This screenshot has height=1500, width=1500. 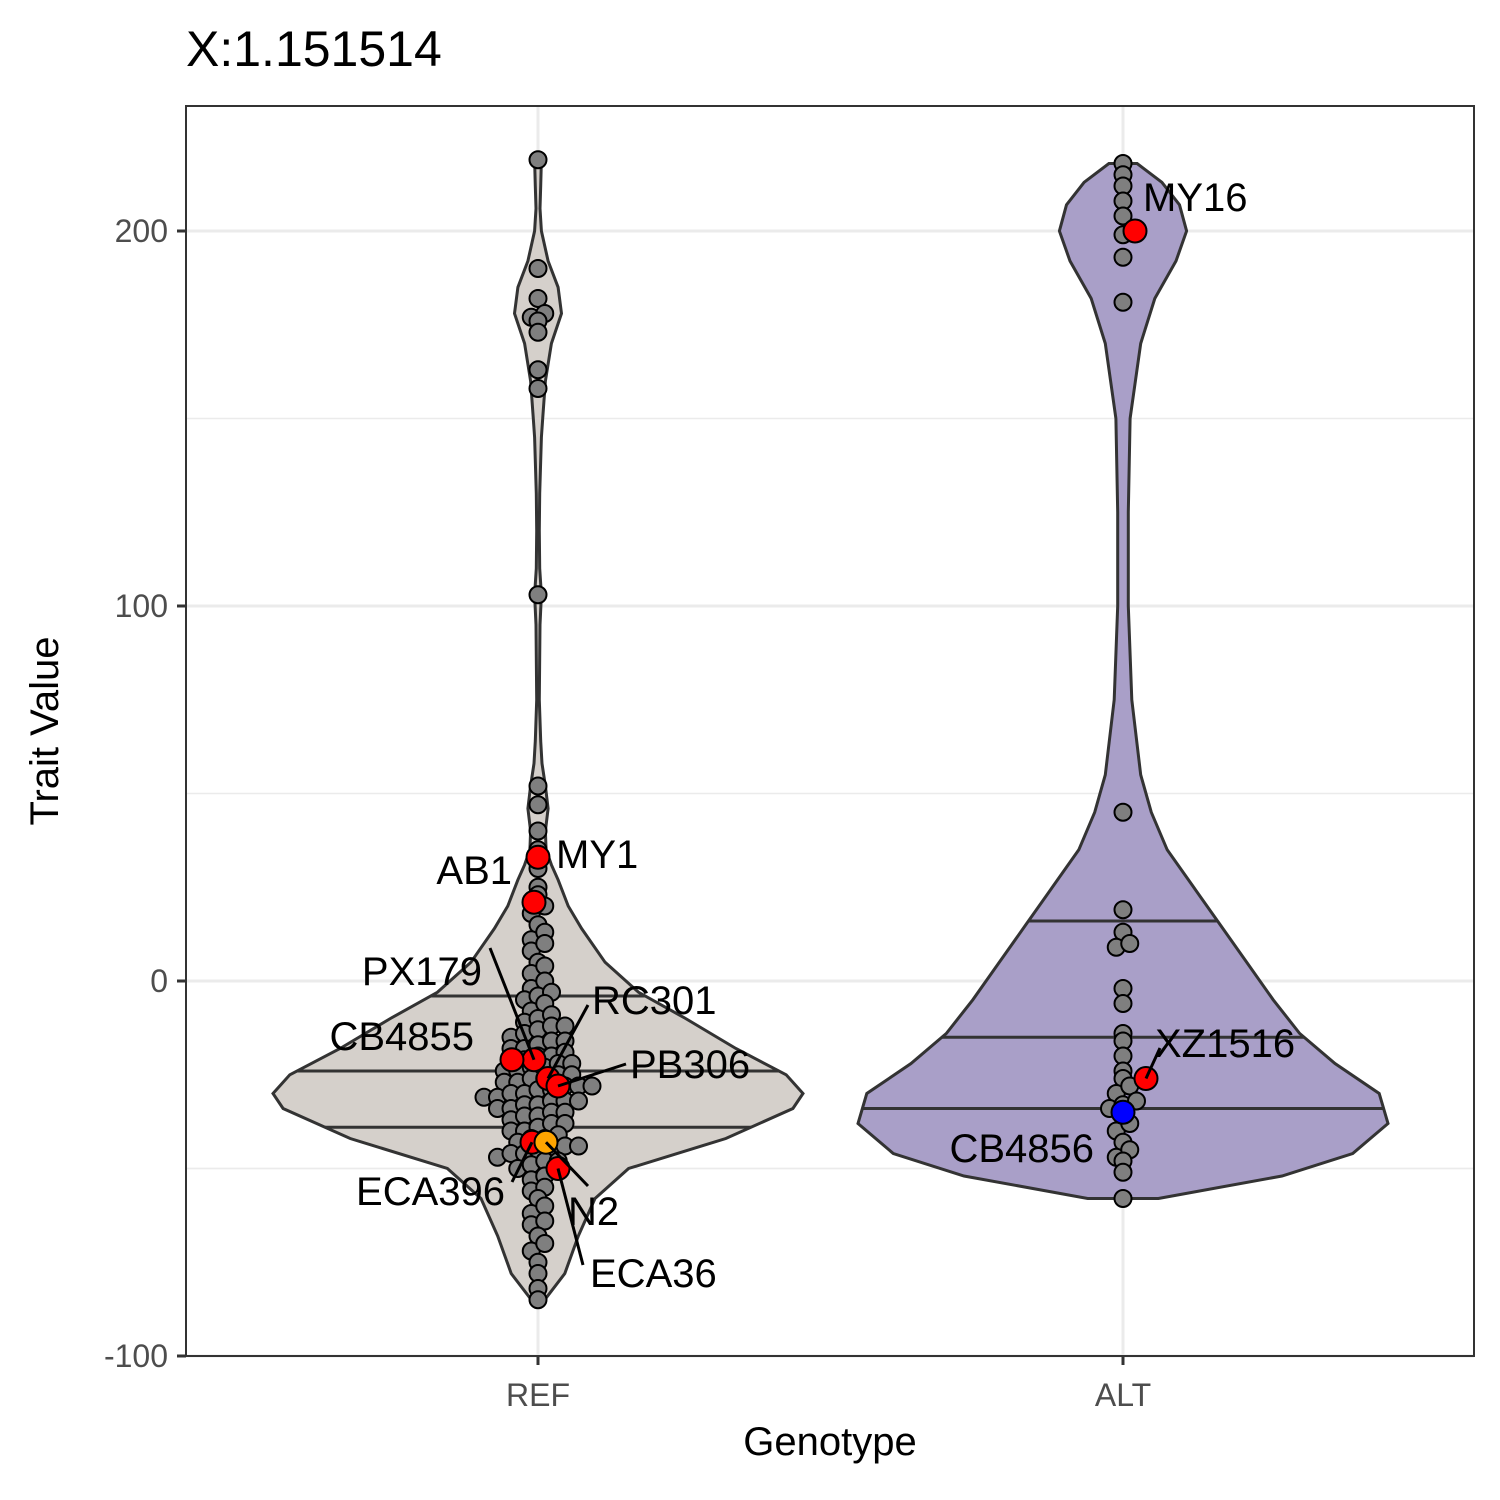 I want to click on point-label: AB1, so click(x=474, y=871).